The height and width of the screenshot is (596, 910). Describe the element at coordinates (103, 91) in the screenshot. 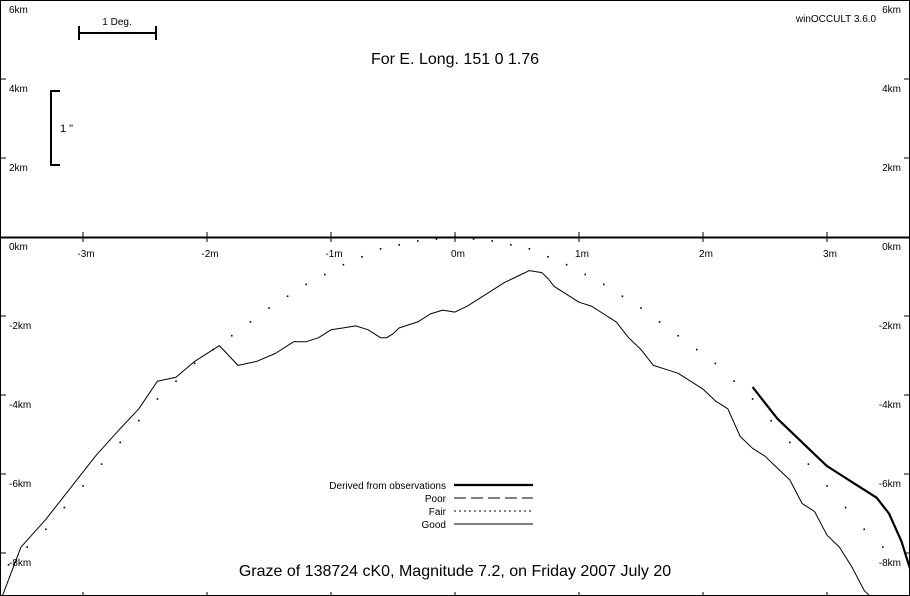

I see `scale-bars: 1 Deg. 1 "` at that location.